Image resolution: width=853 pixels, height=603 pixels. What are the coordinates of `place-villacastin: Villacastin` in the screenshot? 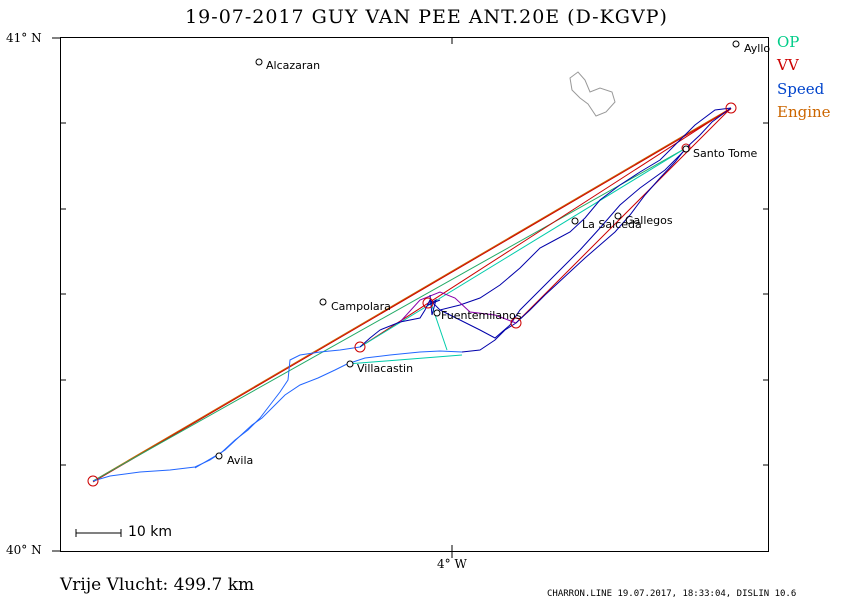 It's located at (385, 368).